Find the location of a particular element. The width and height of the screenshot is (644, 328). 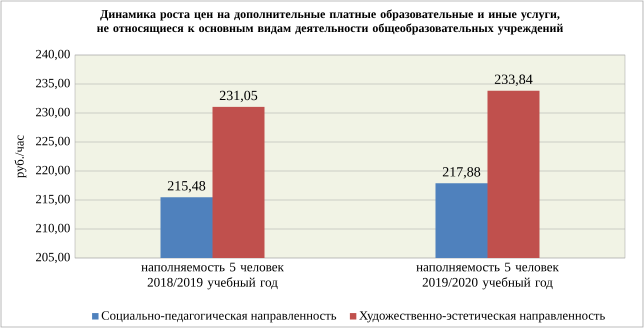

data-label: 231,05 is located at coordinates (239, 96).